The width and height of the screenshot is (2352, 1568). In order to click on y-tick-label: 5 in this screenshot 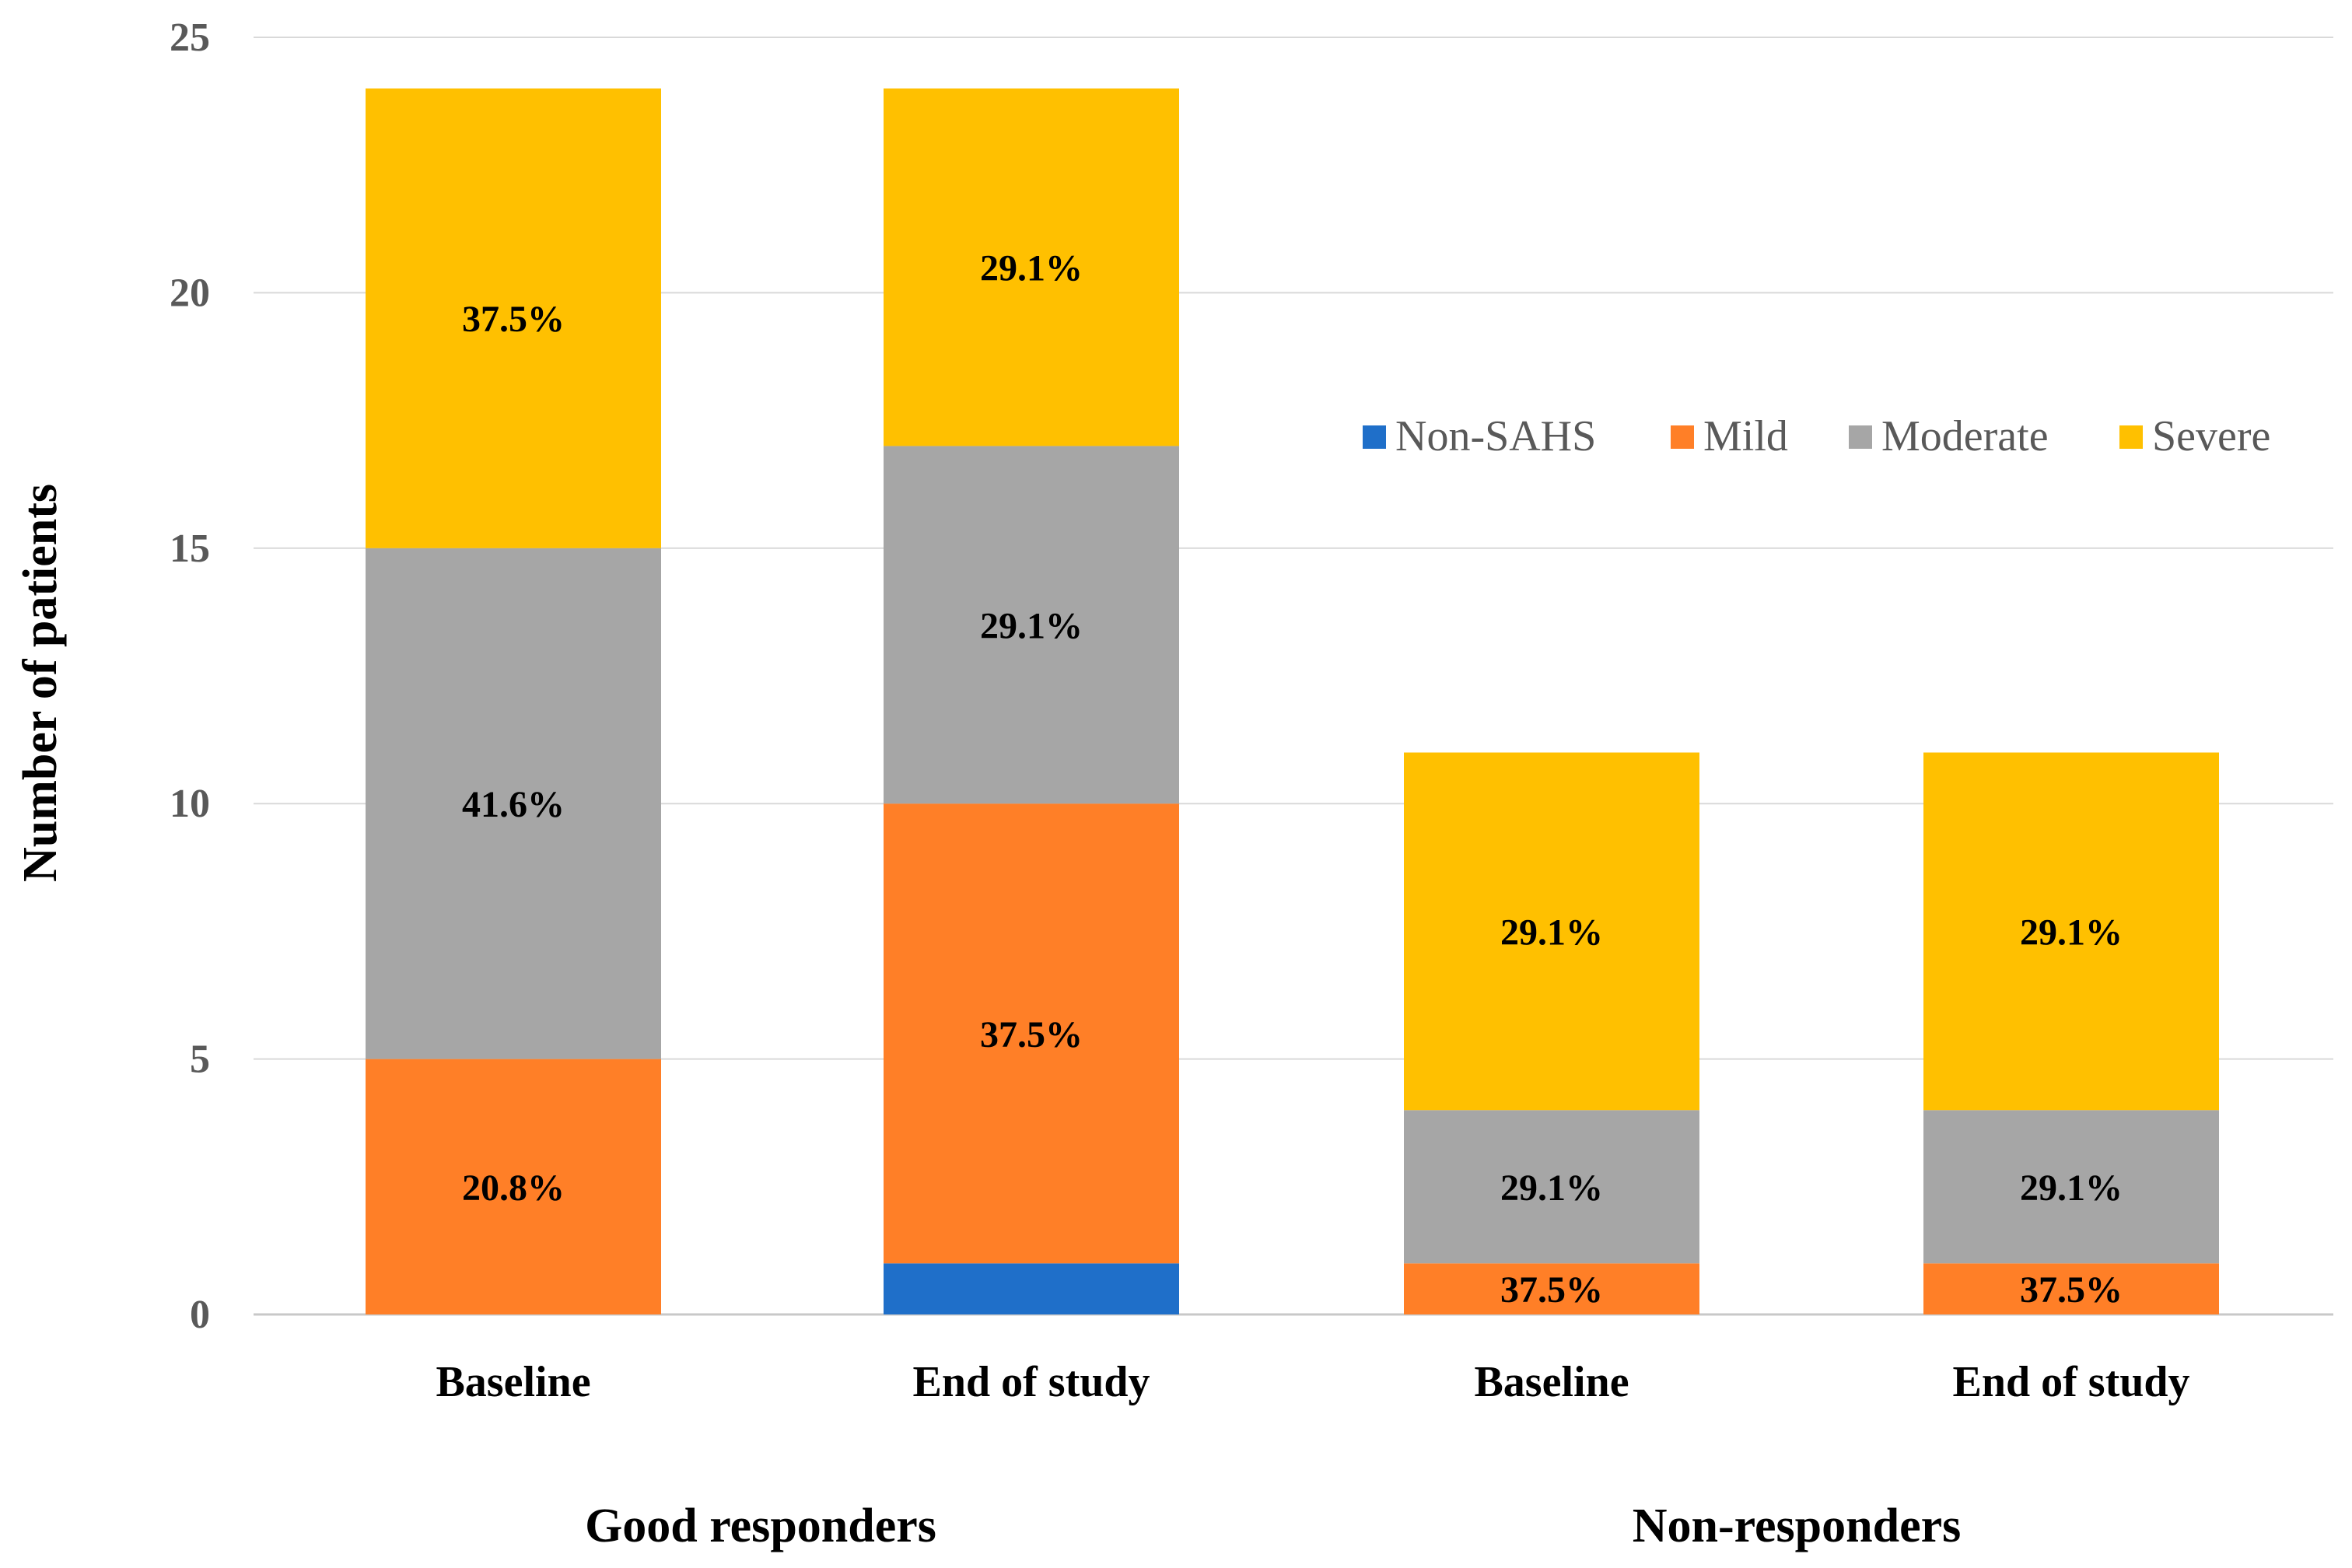, I will do `click(200, 1060)`.